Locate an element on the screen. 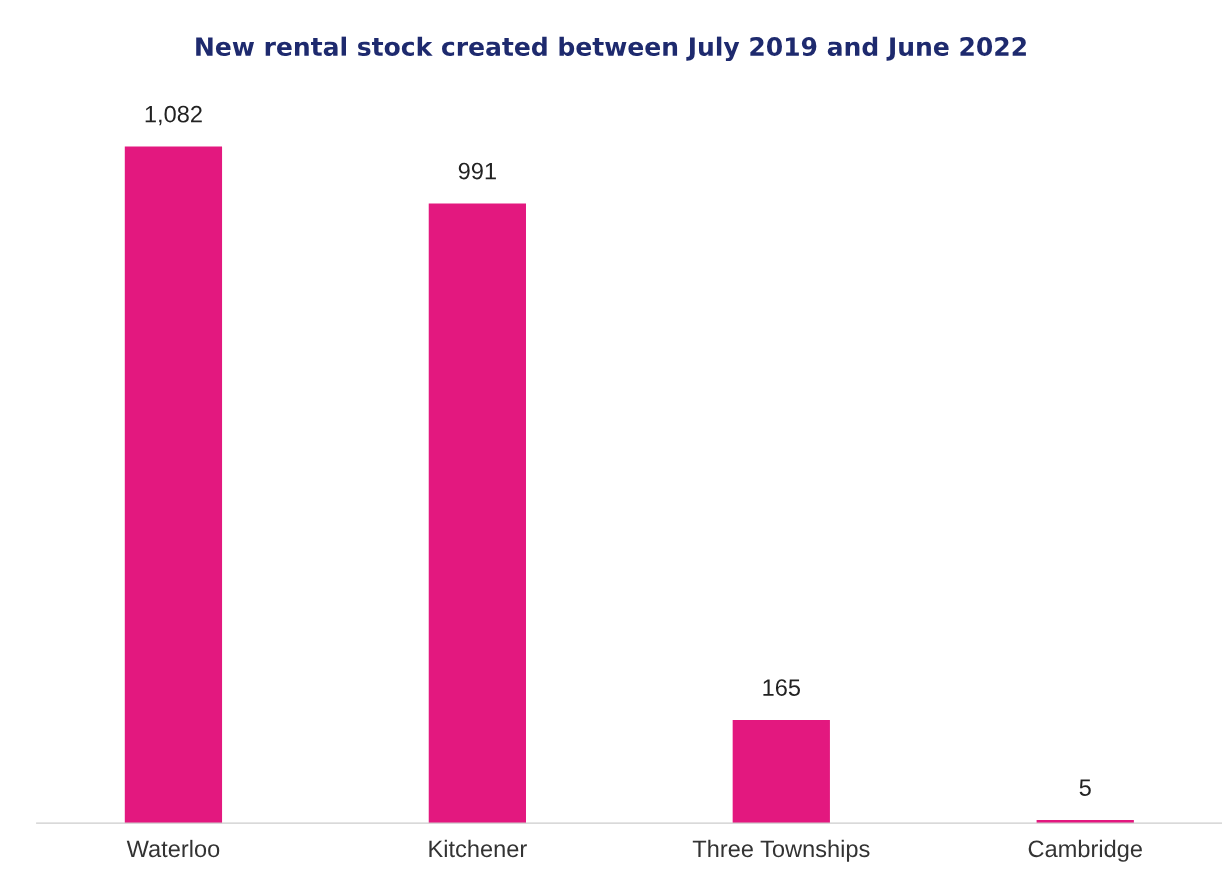  data-label: 1,082 is located at coordinates (173, 115).